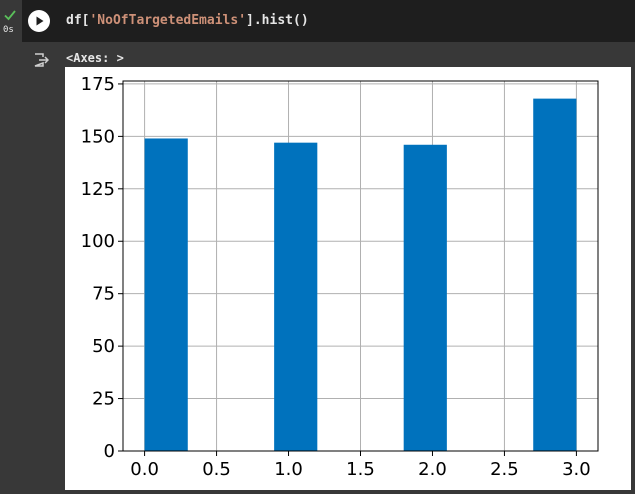 This screenshot has width=635, height=494. I want to click on x-tick-label: 0.0, so click(144, 469).